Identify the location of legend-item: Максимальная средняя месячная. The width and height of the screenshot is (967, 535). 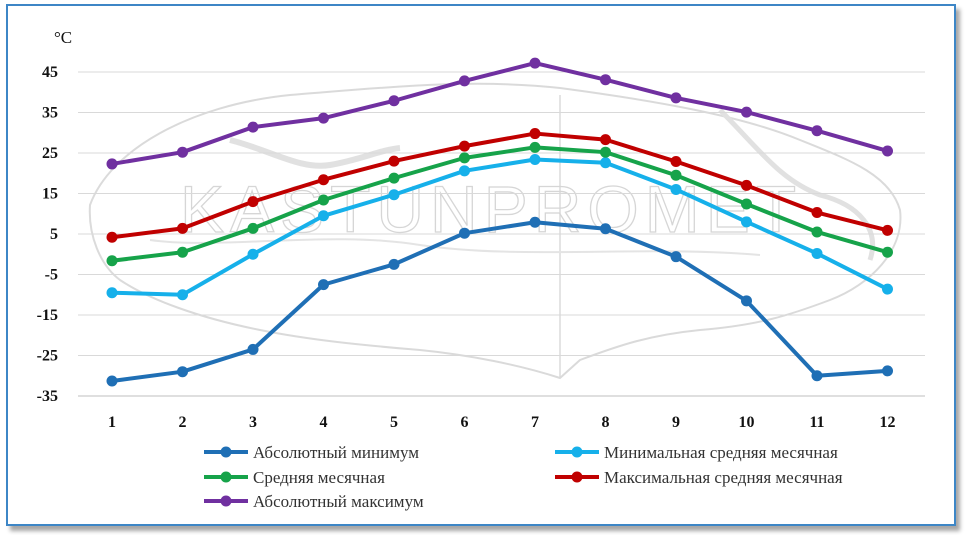
(699, 477).